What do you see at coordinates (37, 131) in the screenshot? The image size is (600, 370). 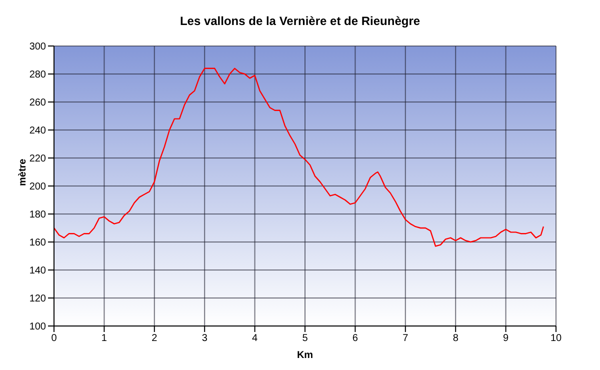 I see `y-tick-label: 240` at bounding box center [37, 131].